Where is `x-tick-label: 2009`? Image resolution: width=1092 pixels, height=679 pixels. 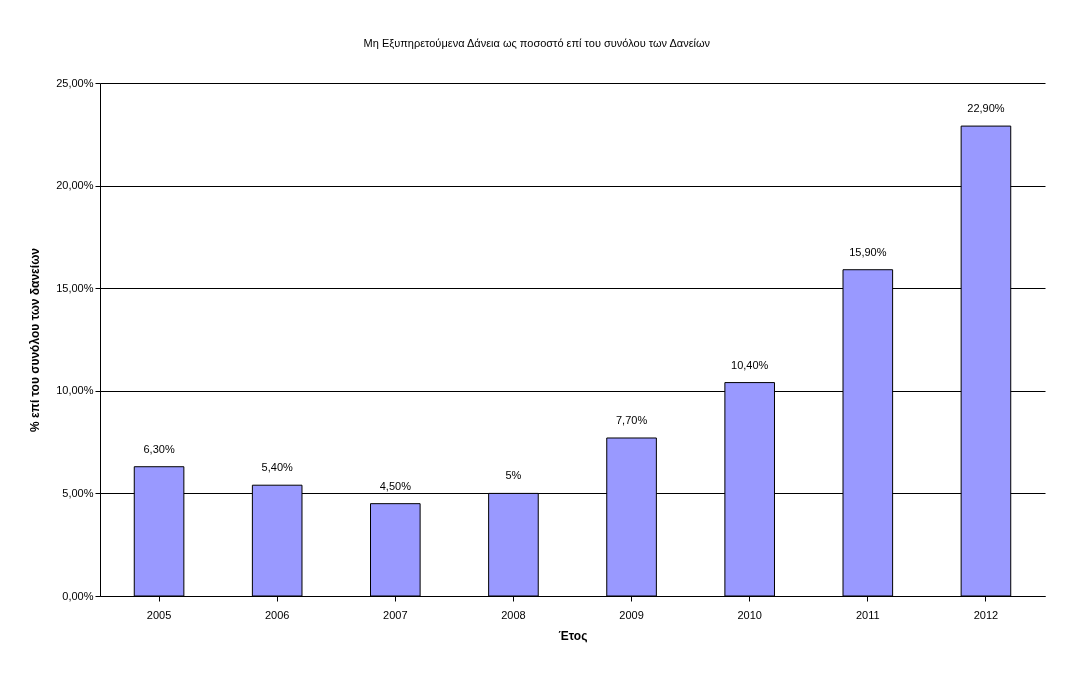 x-tick-label: 2009 is located at coordinates (631, 614).